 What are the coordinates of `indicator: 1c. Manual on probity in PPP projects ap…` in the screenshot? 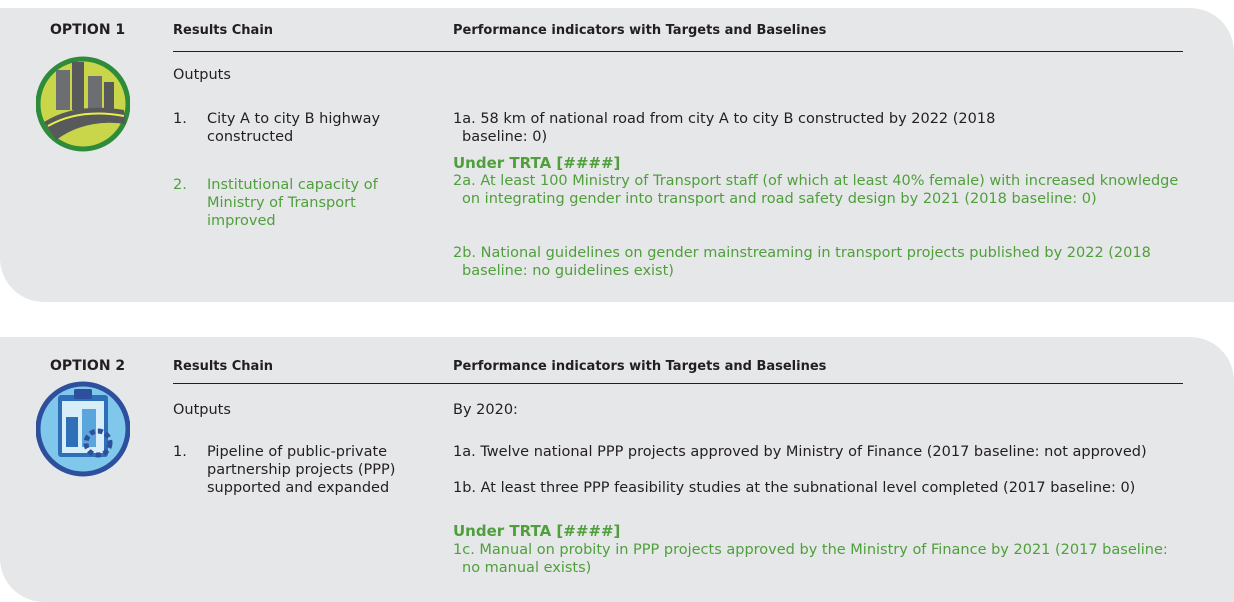 It's located at (810, 559).